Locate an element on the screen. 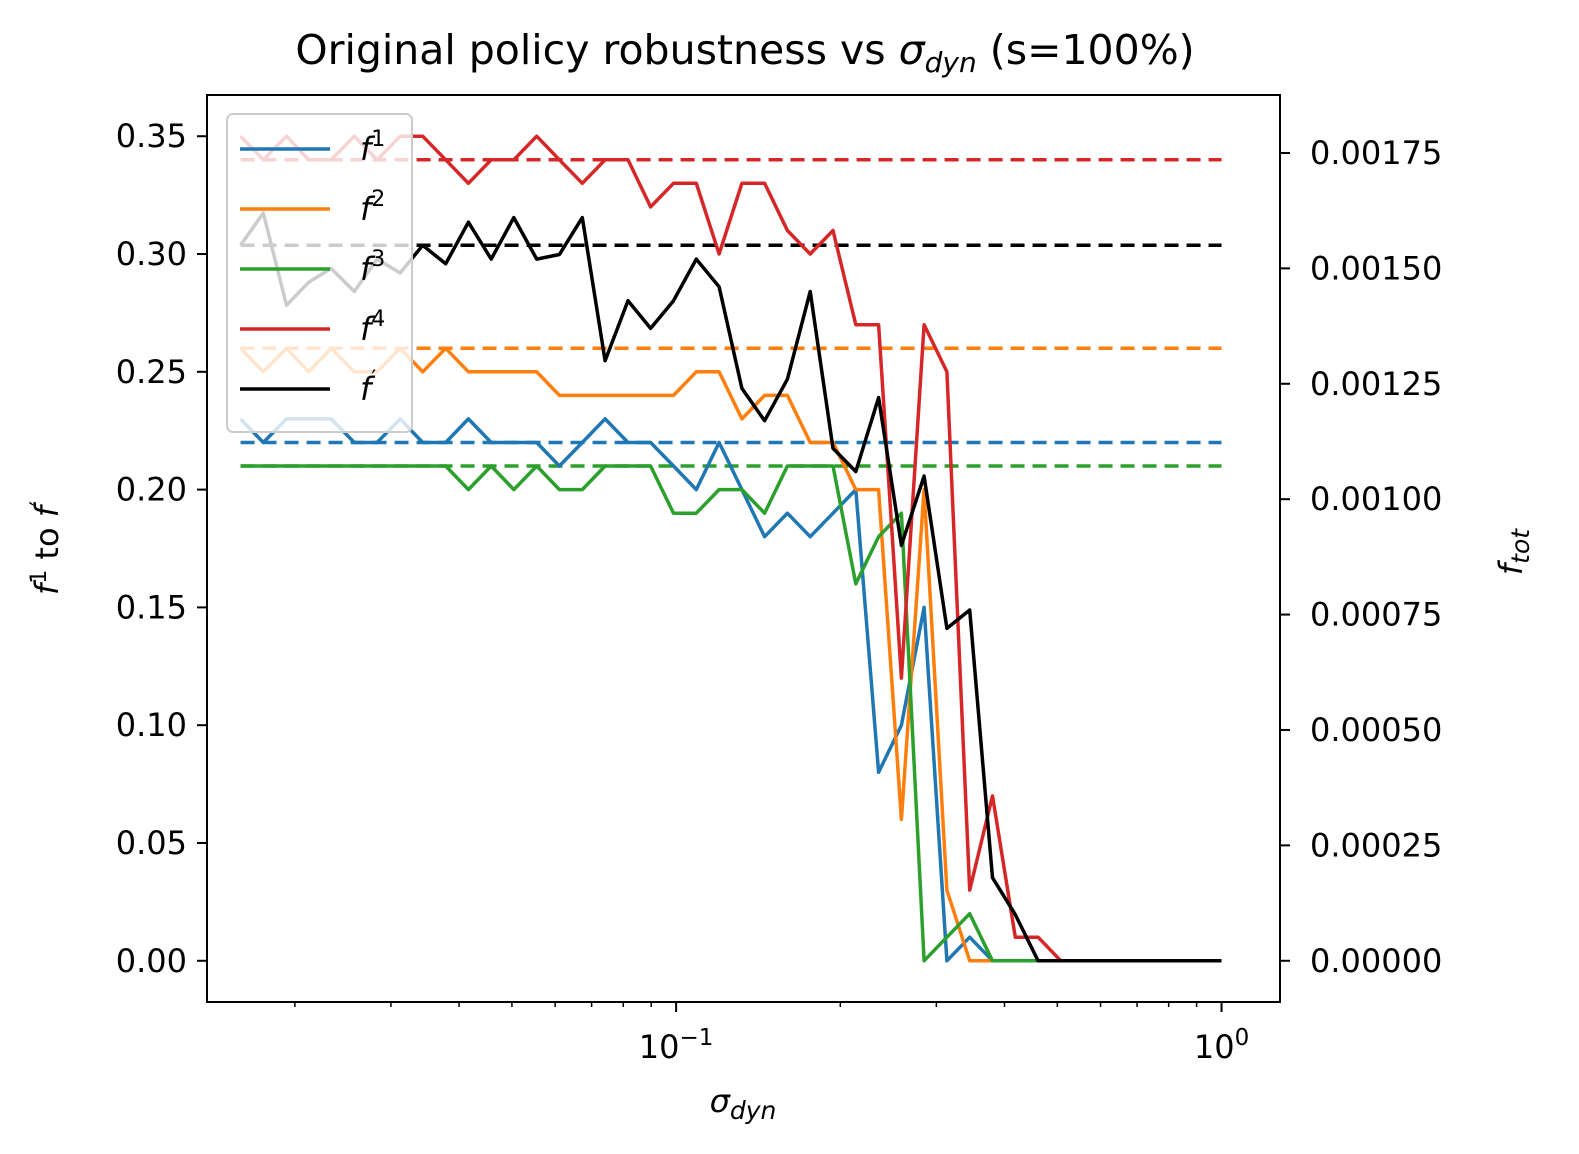 This screenshot has width=1579, height=1154. y-left-tick-label: 0.10 is located at coordinates (151, 725).